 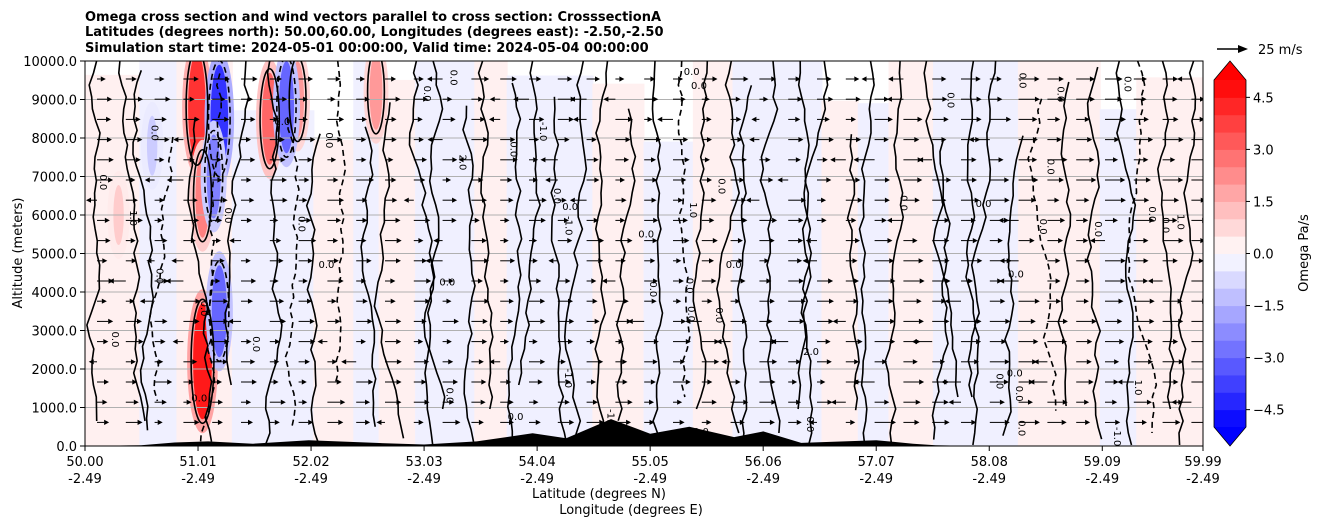 What do you see at coordinates (631, 510) in the screenshot?
I see `x-axis-label-longitude: Longitude (degrees E)` at bounding box center [631, 510].